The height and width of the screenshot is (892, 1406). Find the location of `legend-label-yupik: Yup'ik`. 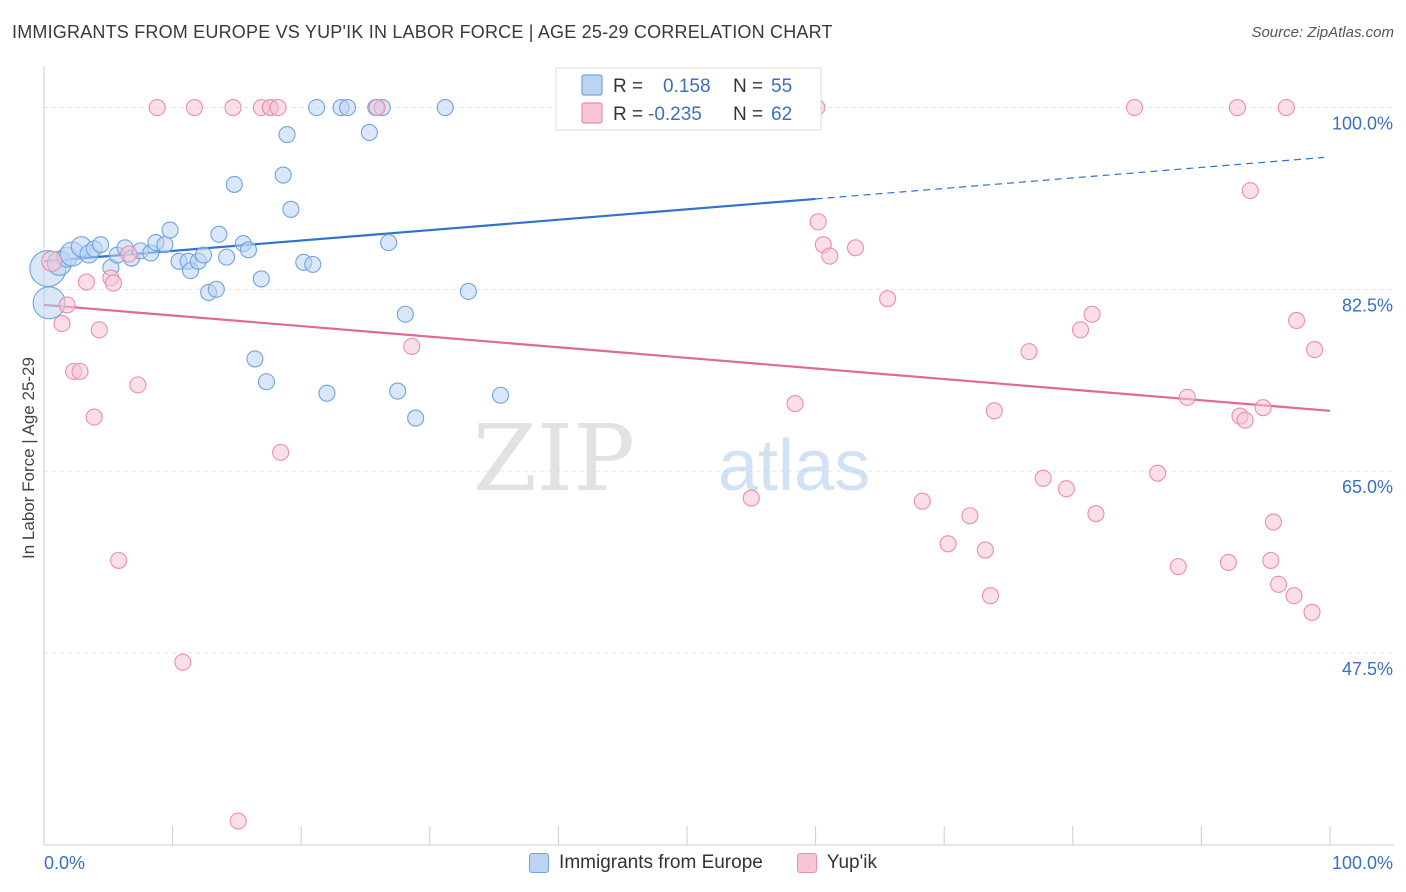

legend-label-yupik: Yup'ik is located at coordinates (851, 862).